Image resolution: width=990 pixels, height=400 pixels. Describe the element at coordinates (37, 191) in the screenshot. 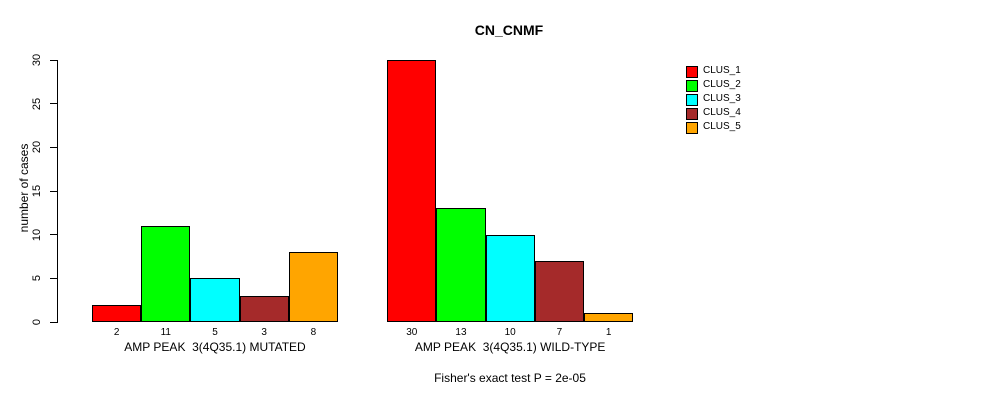

I see `y-tick-label: 15` at that location.